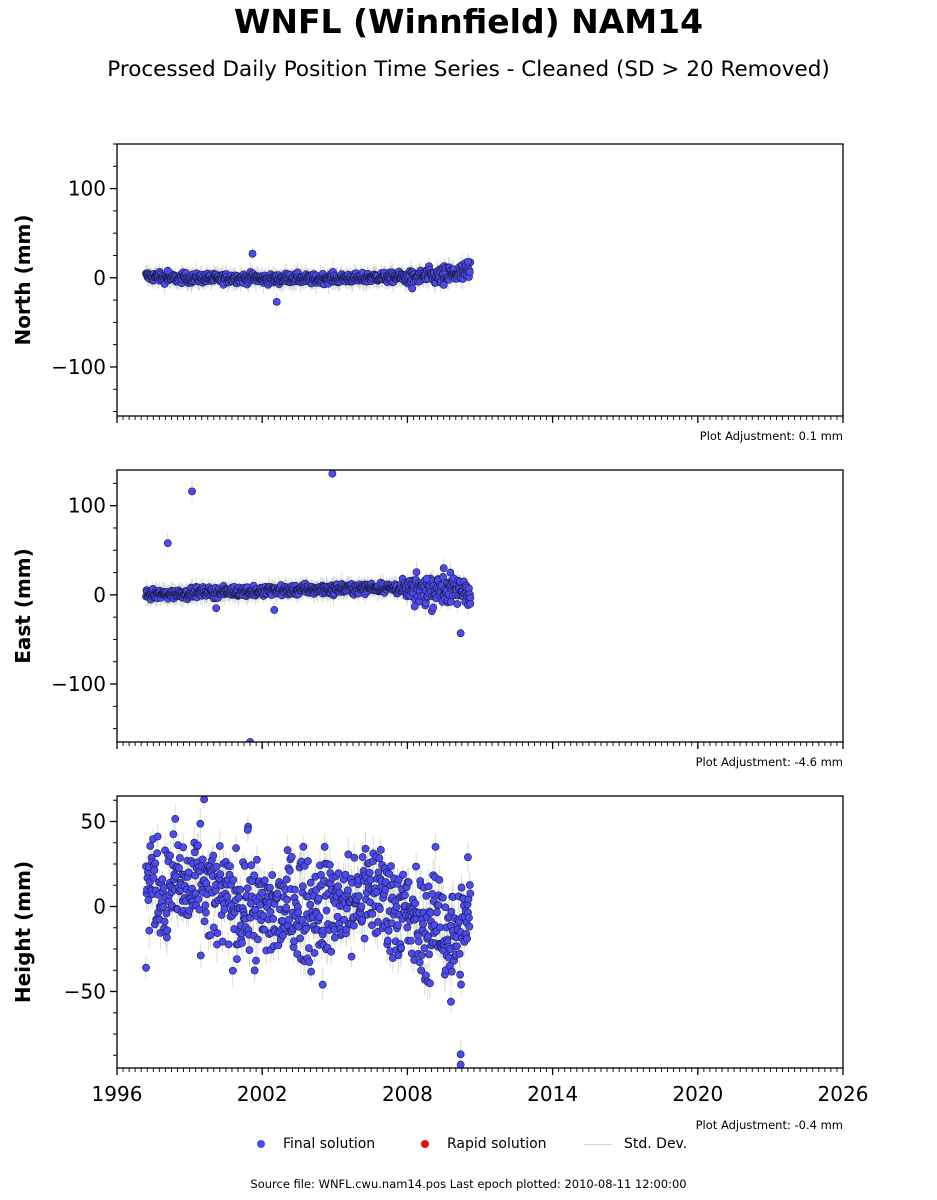 The height and width of the screenshot is (1200, 937). I want to click on legend-final-label: Final solution, so click(329, 1144).